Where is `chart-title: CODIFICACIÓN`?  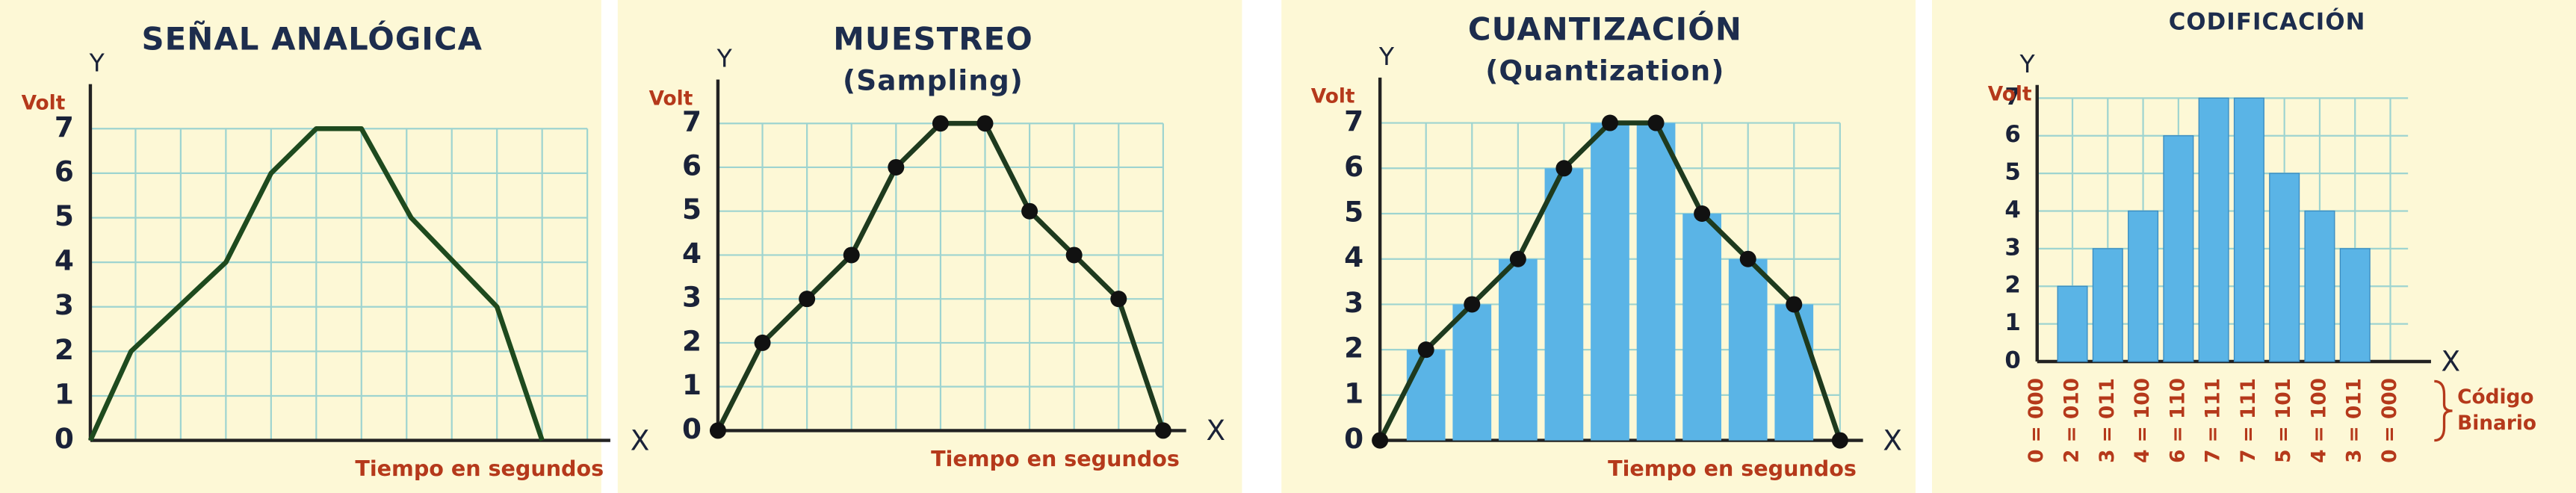
chart-title: CODIFICACIÓN is located at coordinates (2267, 21).